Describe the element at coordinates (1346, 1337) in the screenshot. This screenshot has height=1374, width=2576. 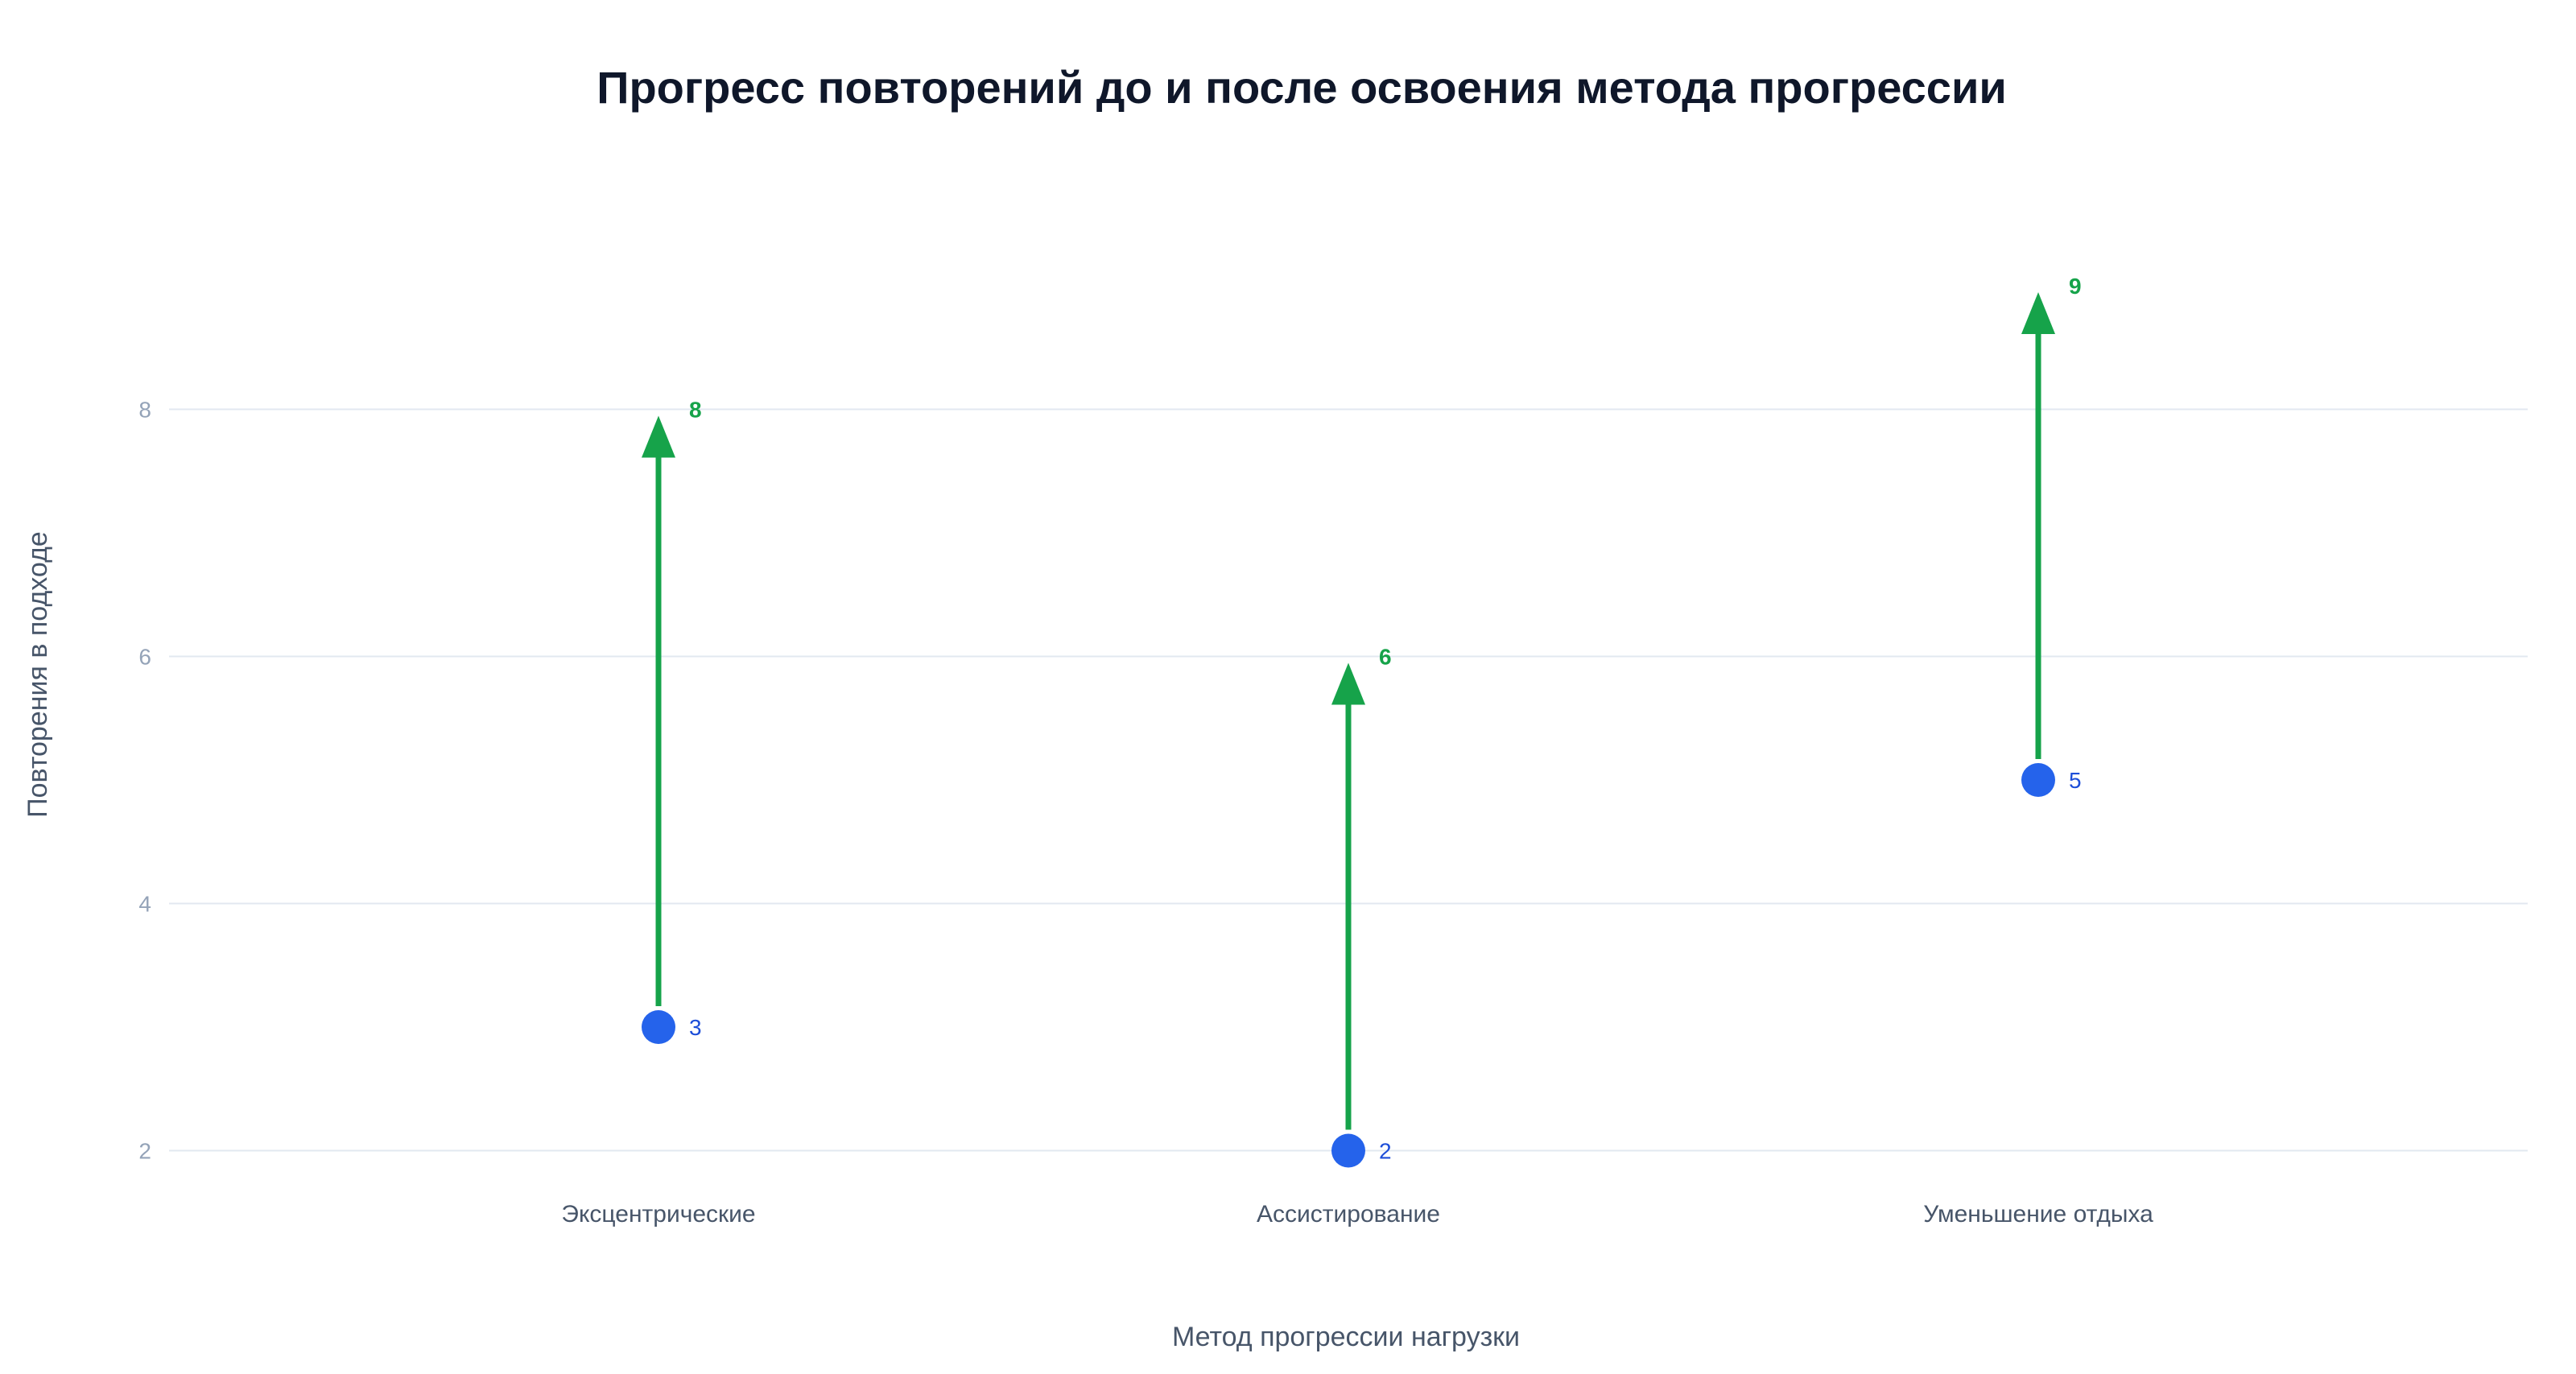
I see `x-axis-title: Метод прогрессии нагрузки` at that location.